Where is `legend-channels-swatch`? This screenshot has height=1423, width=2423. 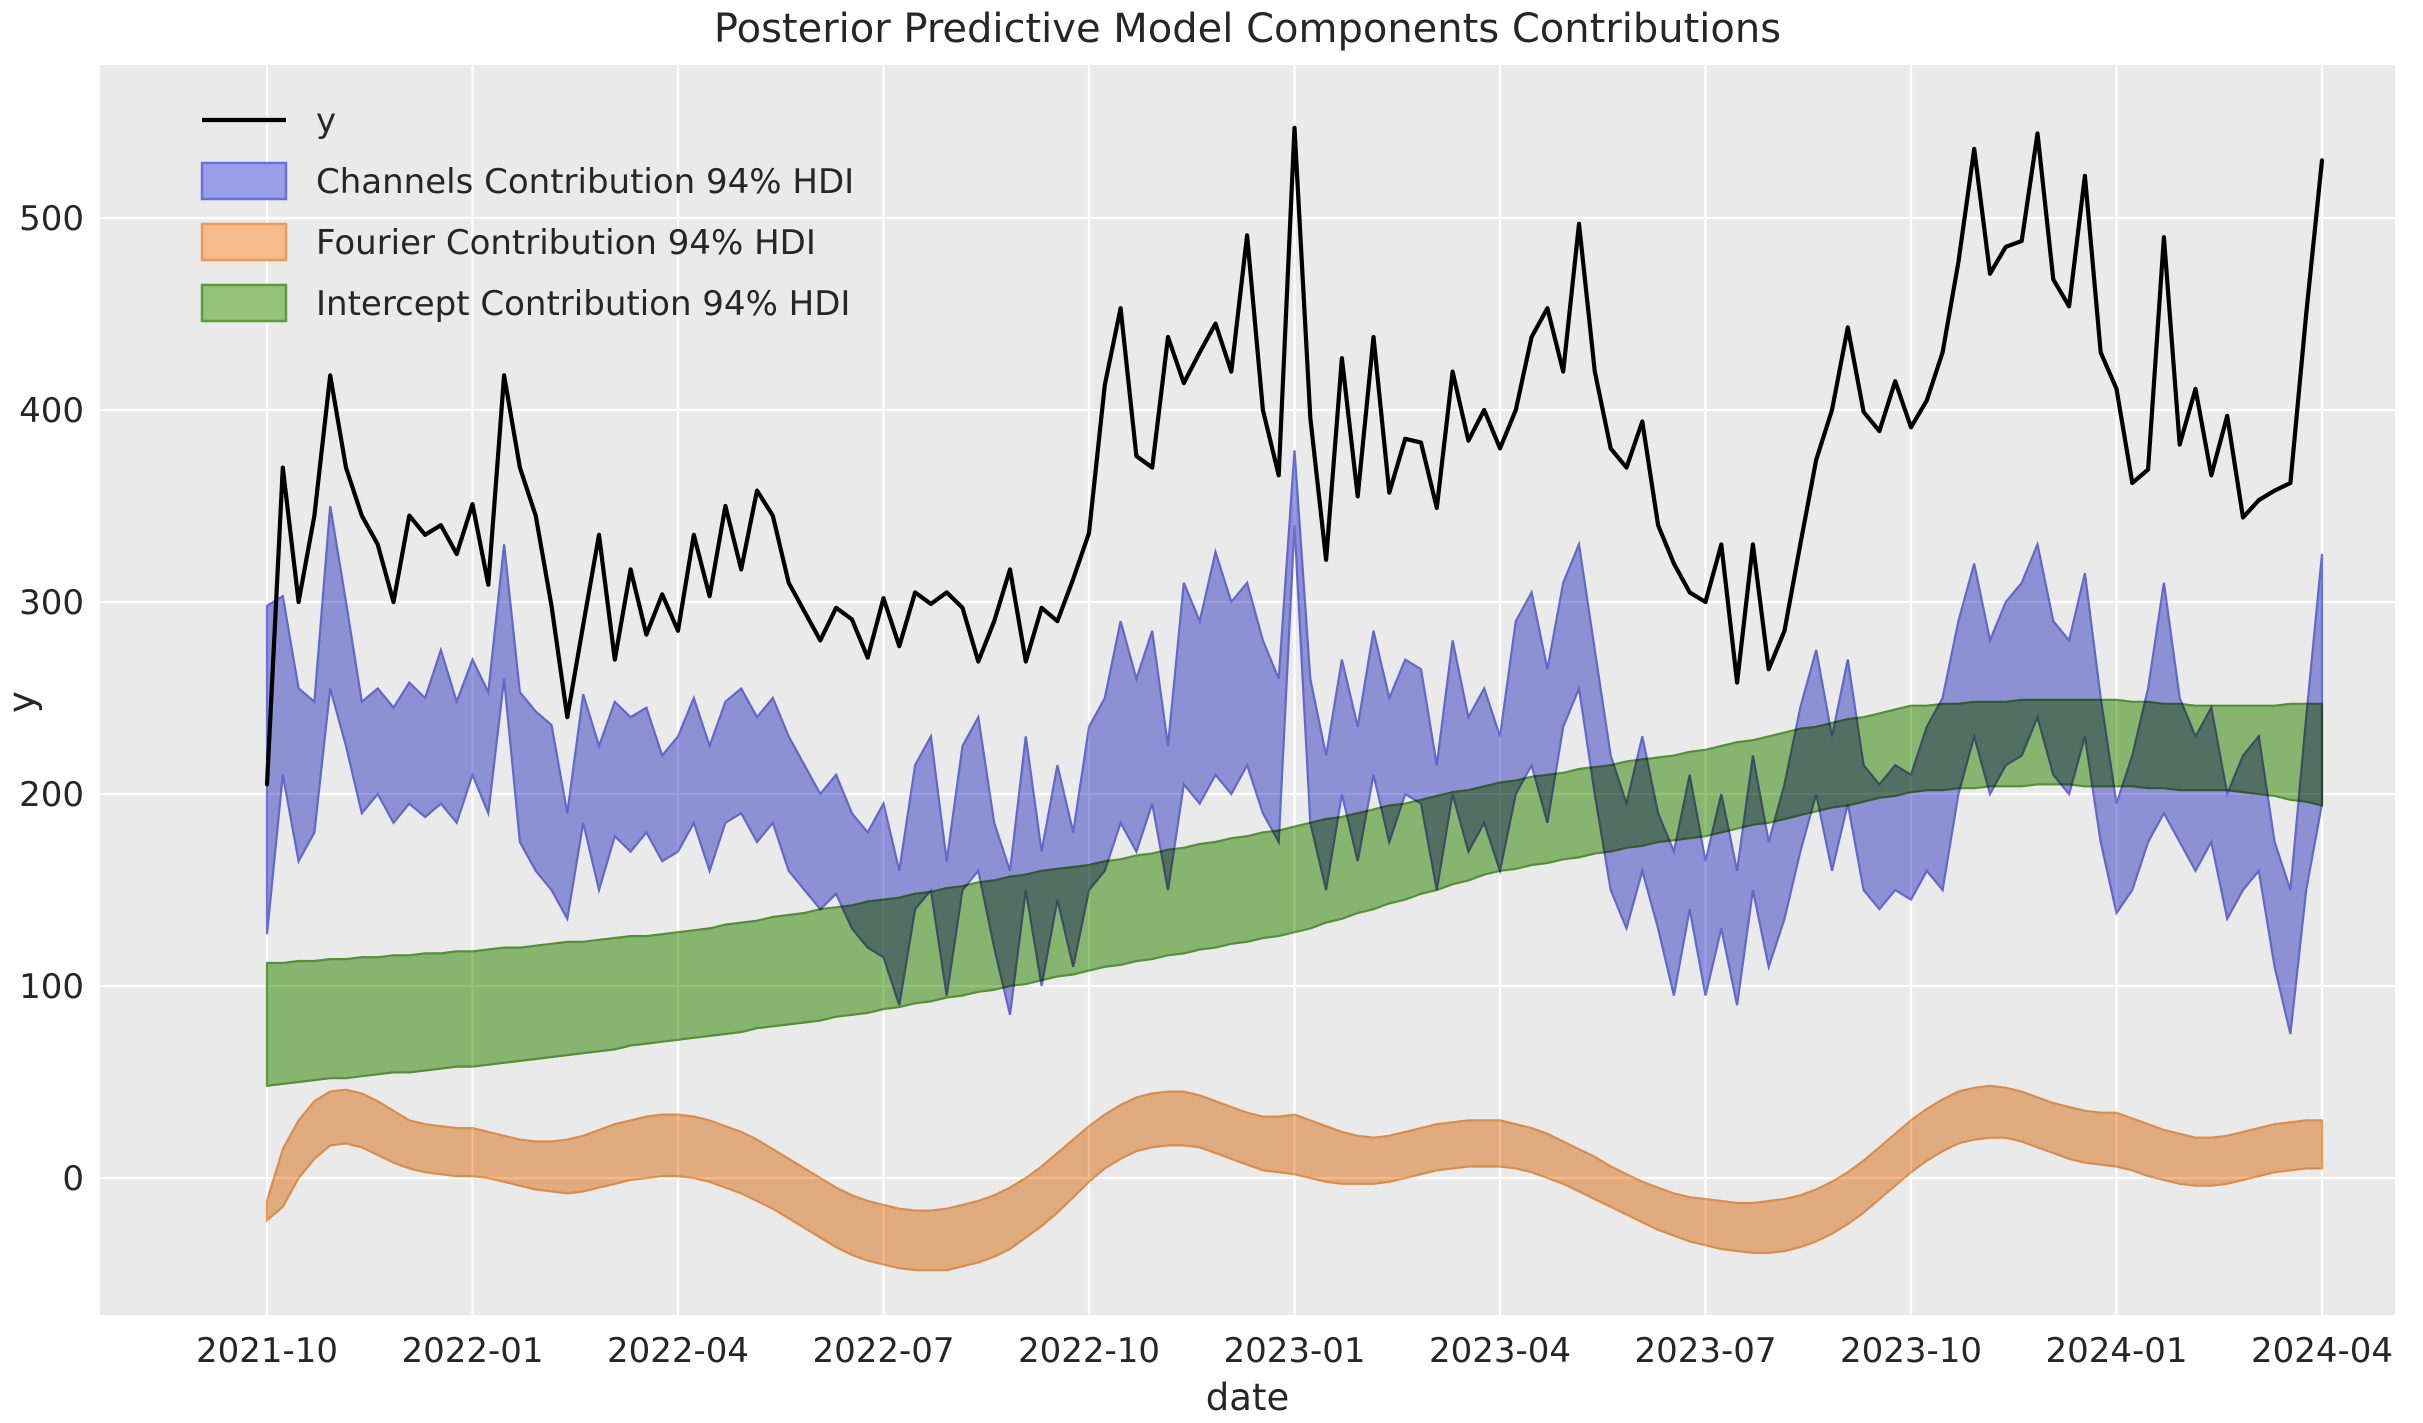 legend-channels-swatch is located at coordinates (244, 181).